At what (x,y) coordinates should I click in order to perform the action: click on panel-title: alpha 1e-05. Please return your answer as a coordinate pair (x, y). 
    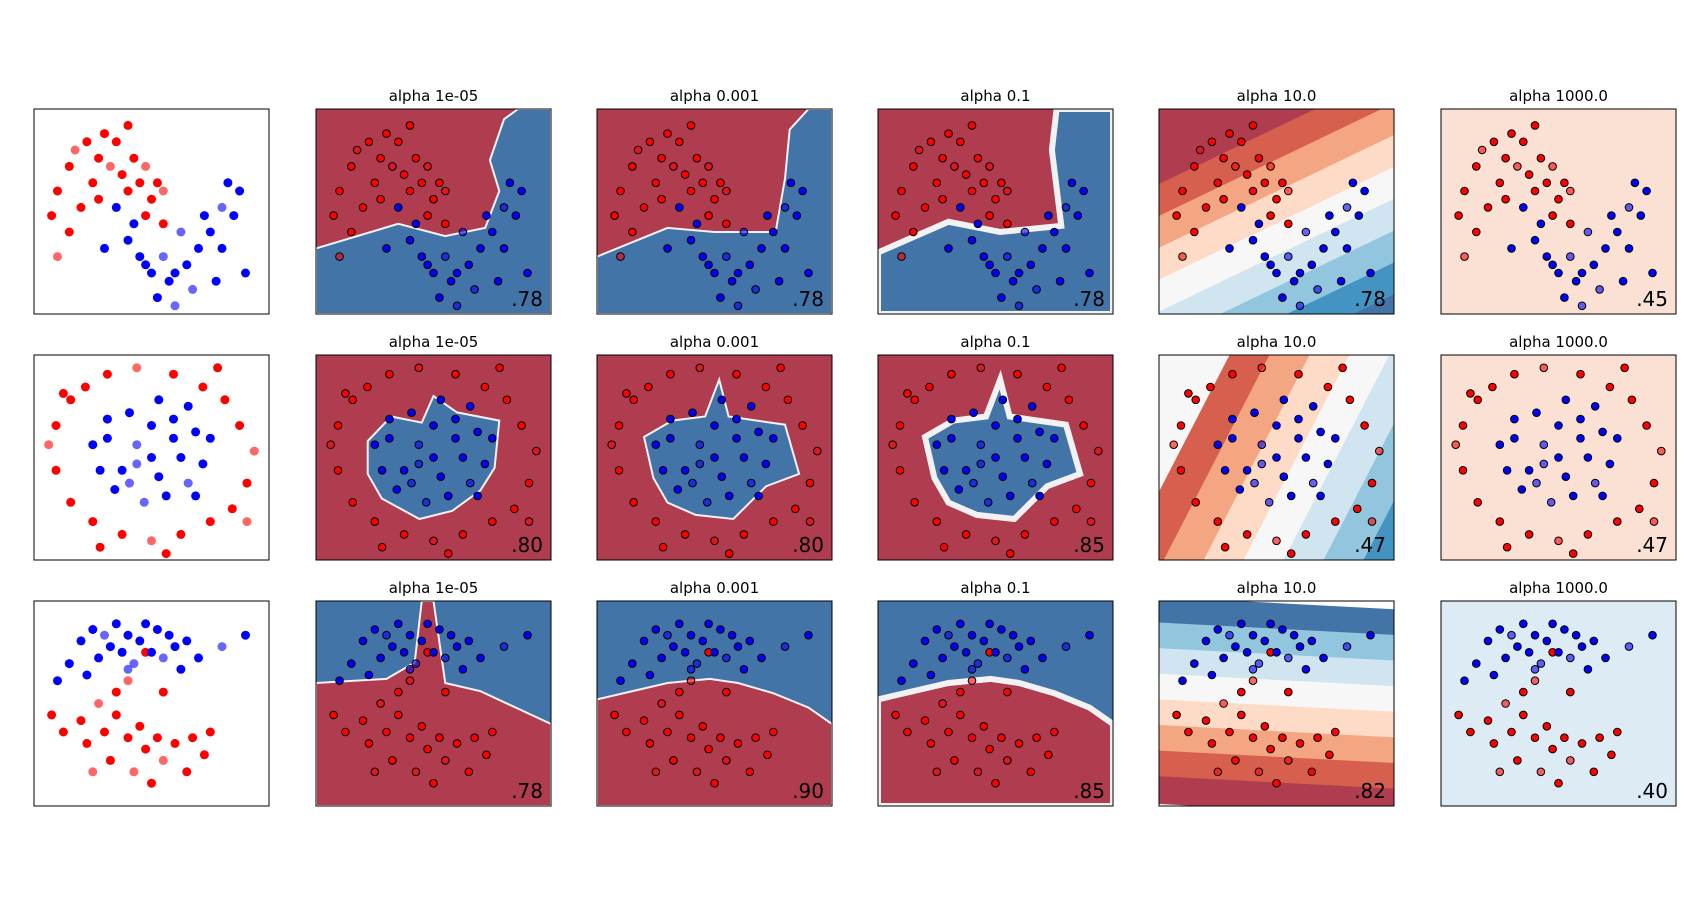
    Looking at the image, I should click on (434, 96).